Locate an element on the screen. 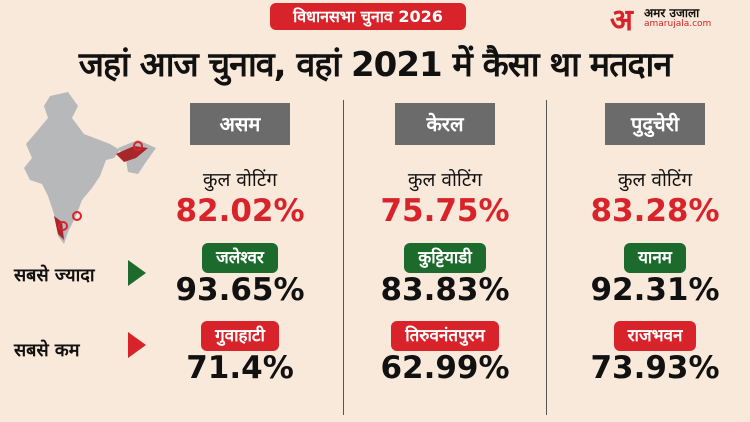 This screenshot has height=422, width=750. highest-value: 83.83% is located at coordinates (445, 290).